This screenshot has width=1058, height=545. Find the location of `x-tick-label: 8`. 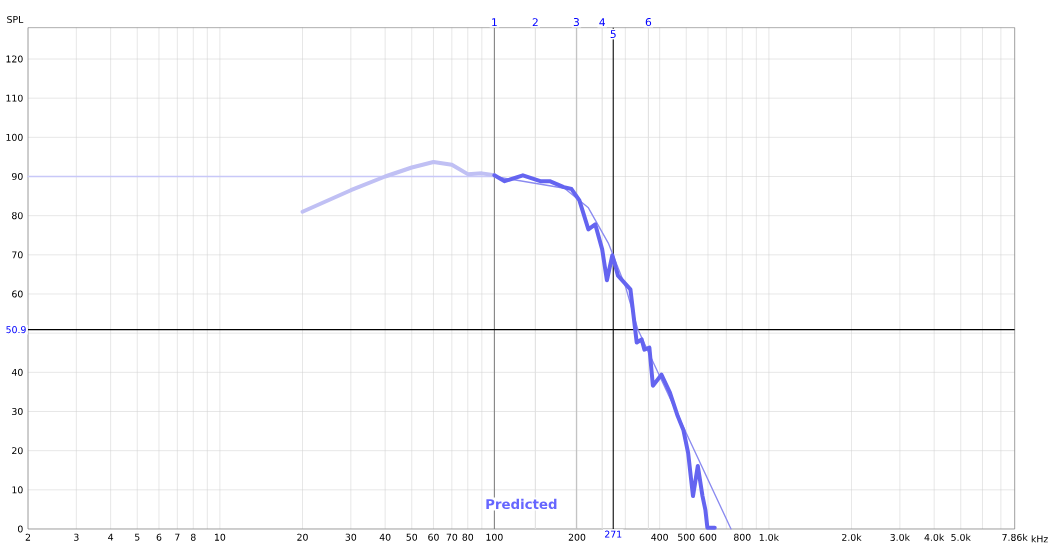

x-tick-label: 8 is located at coordinates (193, 537).